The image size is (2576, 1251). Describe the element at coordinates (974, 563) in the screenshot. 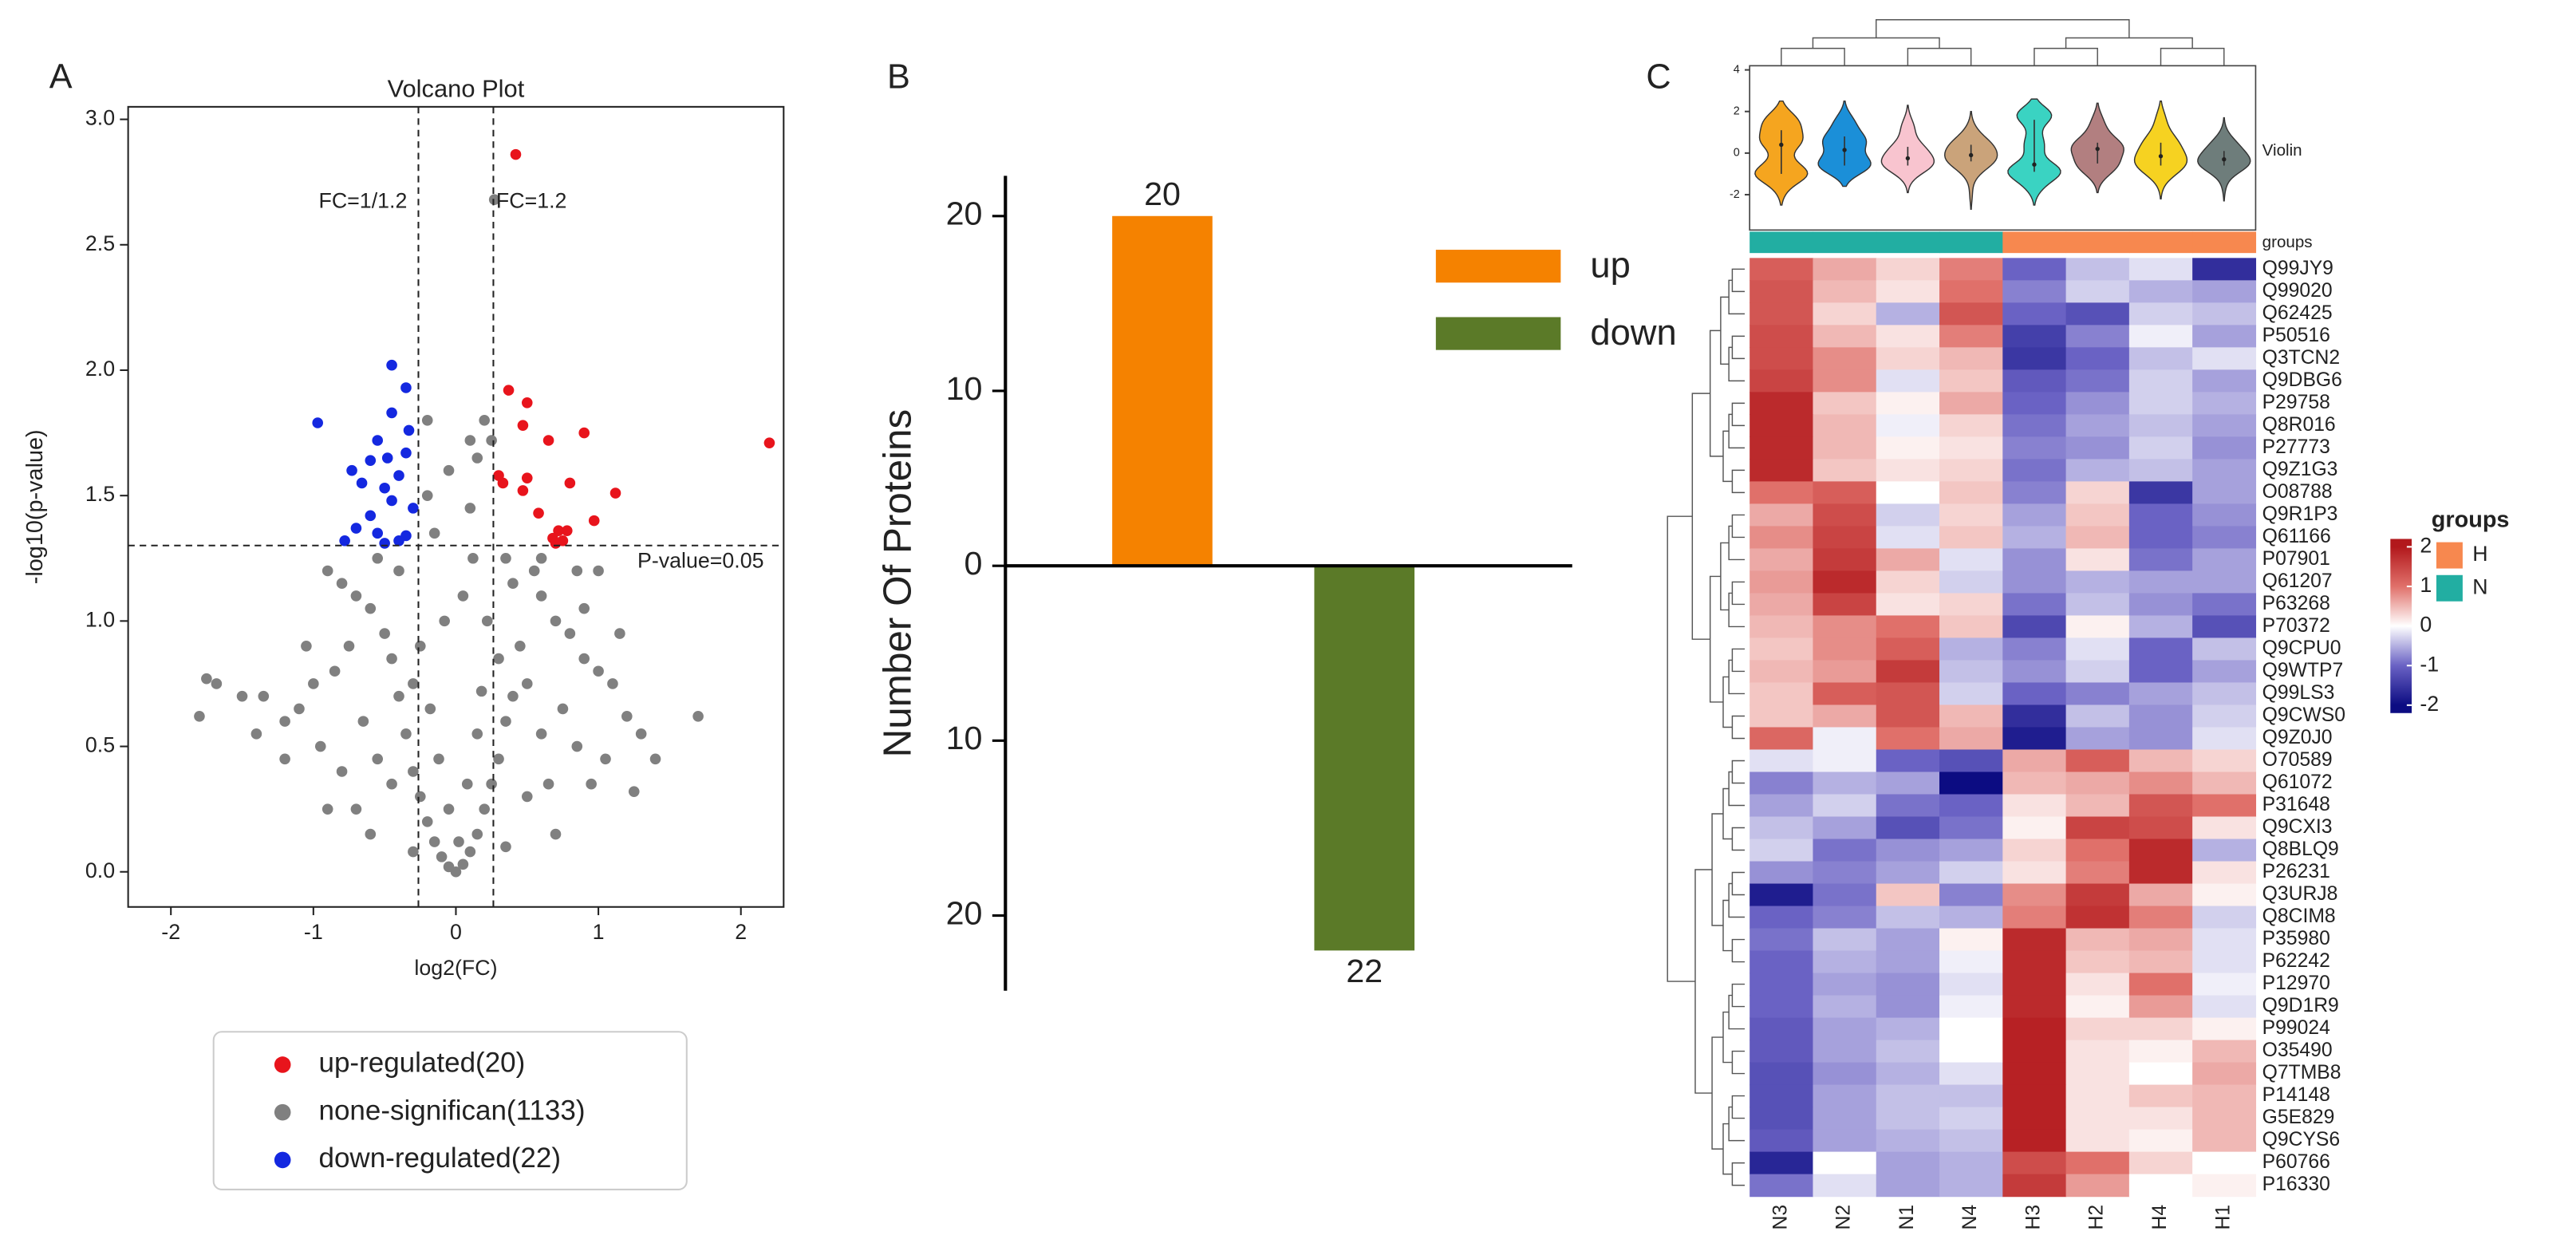

I see `y-tick-label: 0` at that location.